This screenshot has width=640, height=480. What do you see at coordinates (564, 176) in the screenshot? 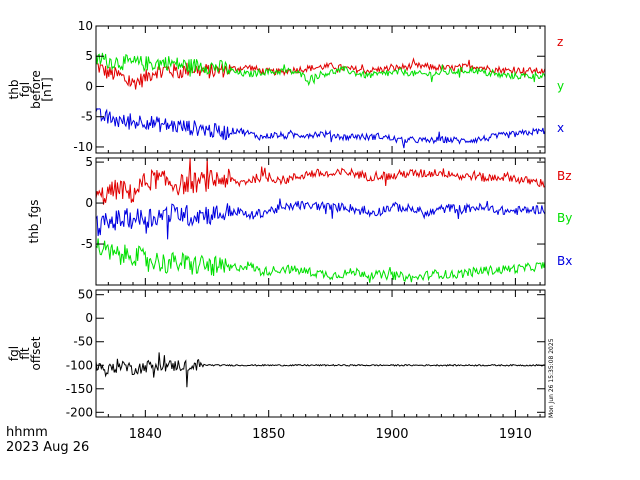
I see `legend-label-fgs-bz: Bz` at bounding box center [564, 176].